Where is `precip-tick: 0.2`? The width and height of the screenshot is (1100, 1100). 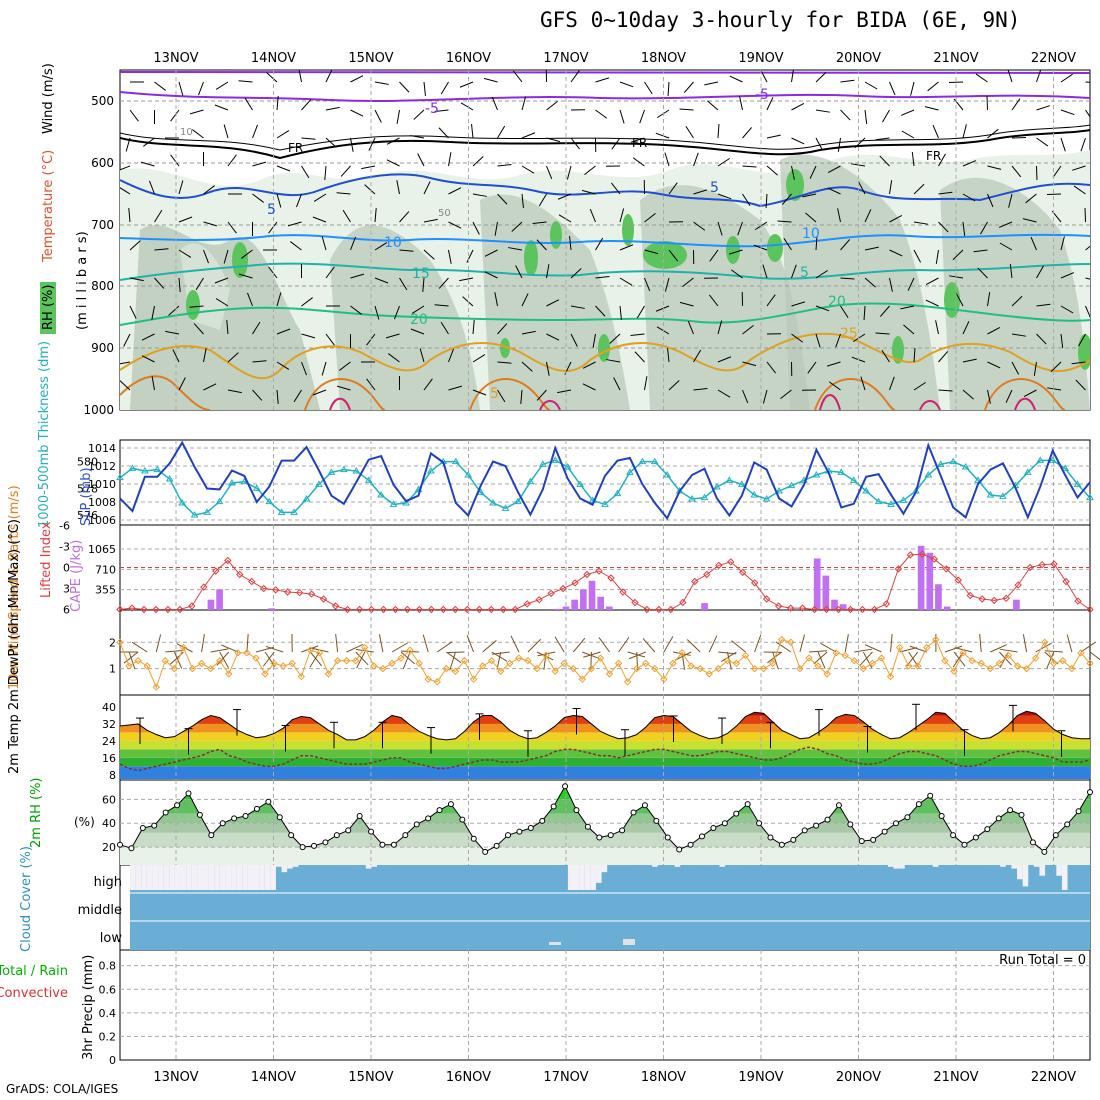 precip-tick: 0.2 is located at coordinates (108, 1036).